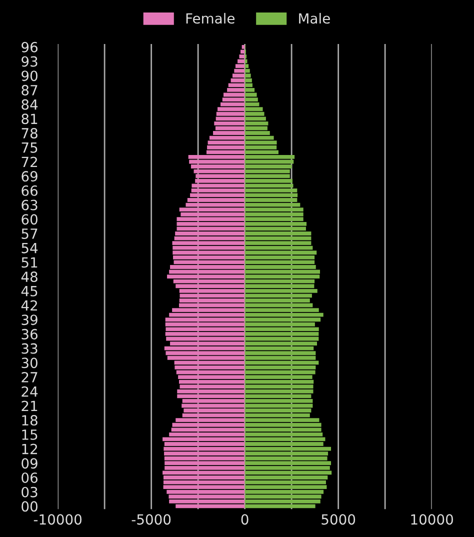  Describe the element at coordinates (314, 18) in the screenshot. I see `legend-label: Male` at that location.